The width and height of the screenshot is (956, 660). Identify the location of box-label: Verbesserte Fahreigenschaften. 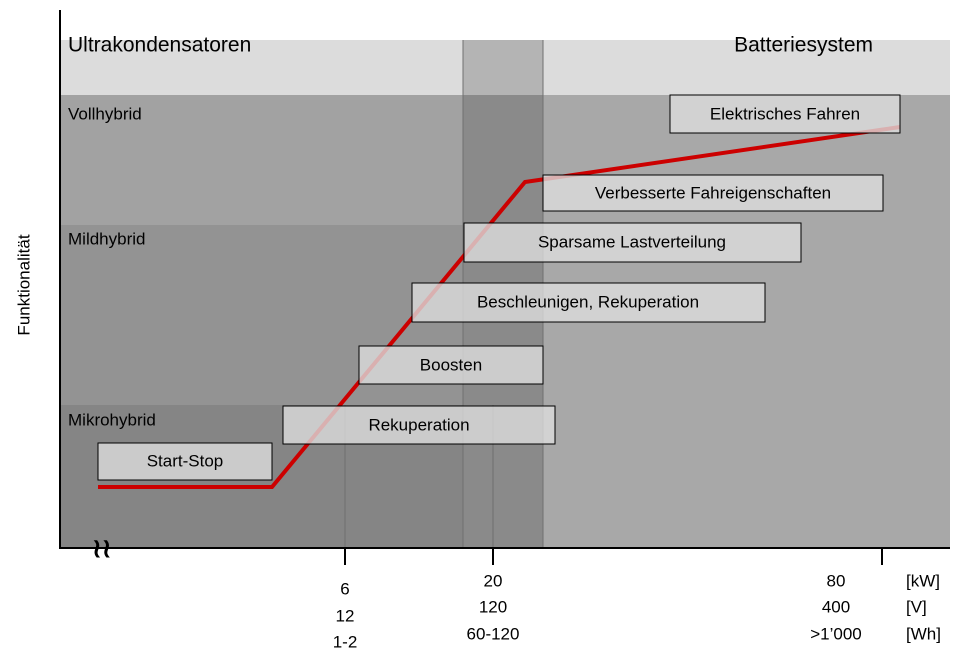
(713, 192).